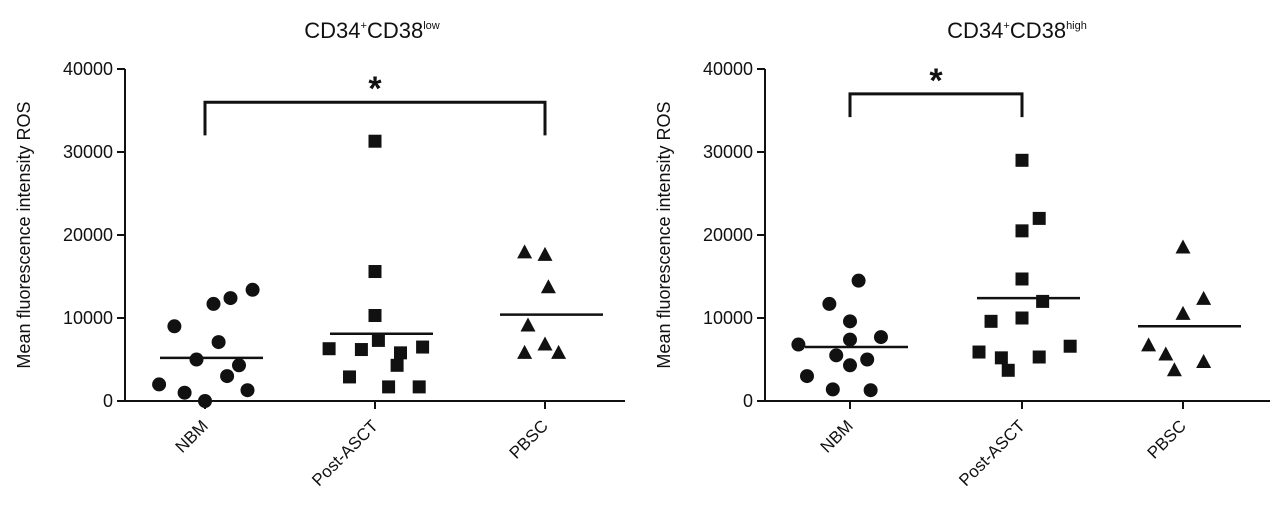 The width and height of the screenshot is (1280, 505). I want to click on chart-title: CD34+CD38low, so click(371, 30).